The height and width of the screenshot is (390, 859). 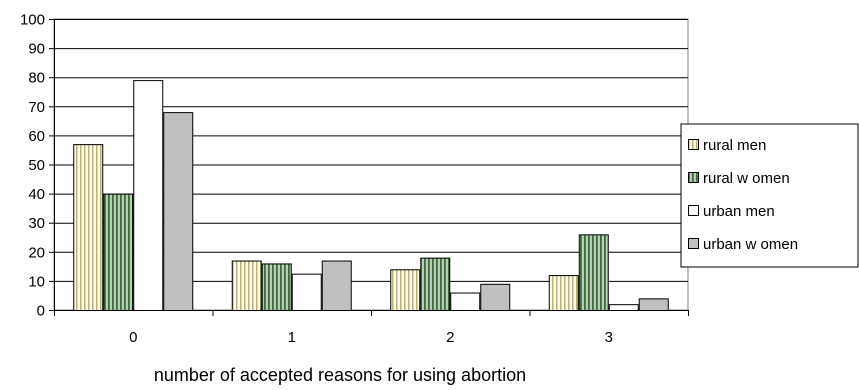 What do you see at coordinates (41, 311) in the screenshot?
I see `y-tick-label: 0` at bounding box center [41, 311].